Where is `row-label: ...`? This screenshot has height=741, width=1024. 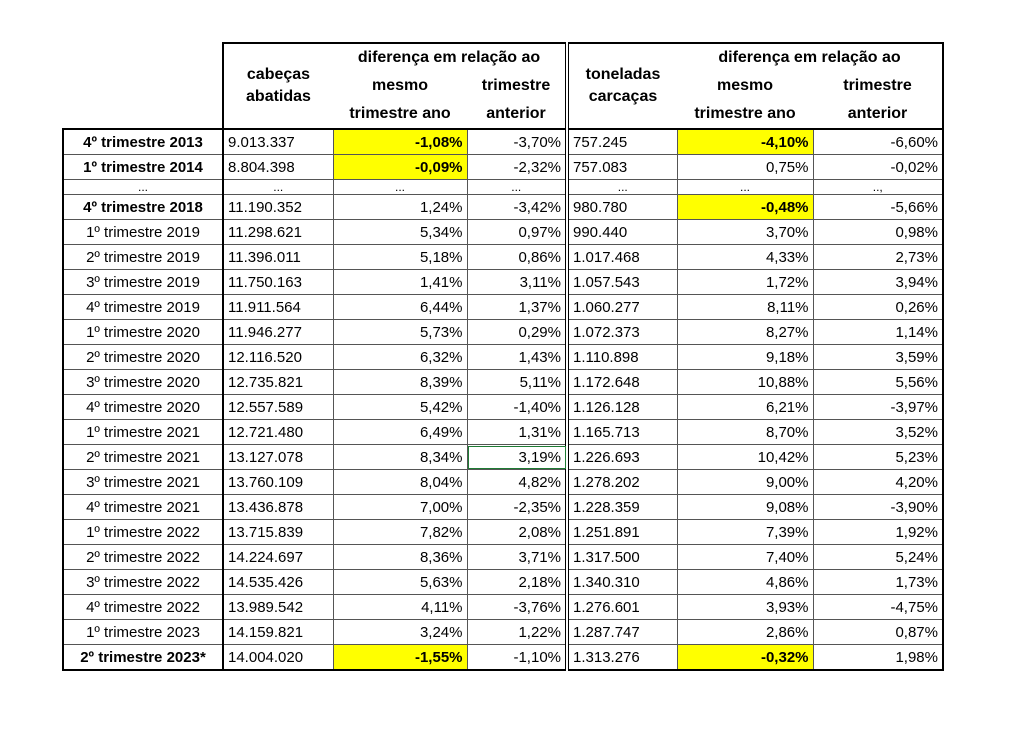
row-label: ... is located at coordinates (143, 187).